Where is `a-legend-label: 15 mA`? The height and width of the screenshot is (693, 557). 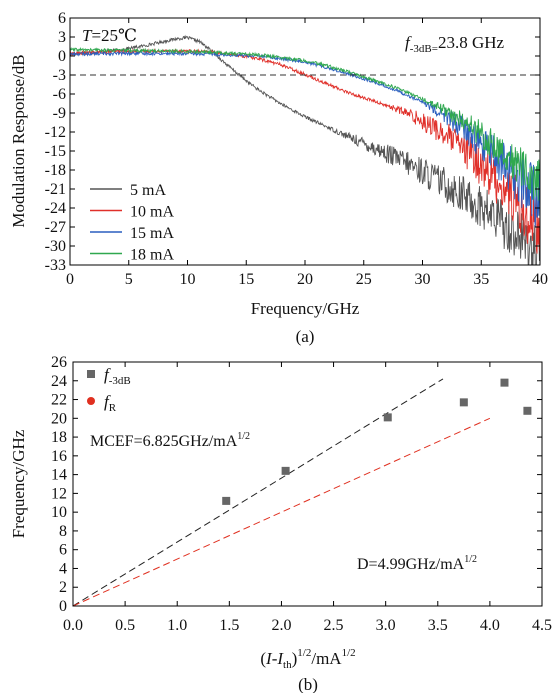
a-legend-label: 15 mA is located at coordinates (152, 233).